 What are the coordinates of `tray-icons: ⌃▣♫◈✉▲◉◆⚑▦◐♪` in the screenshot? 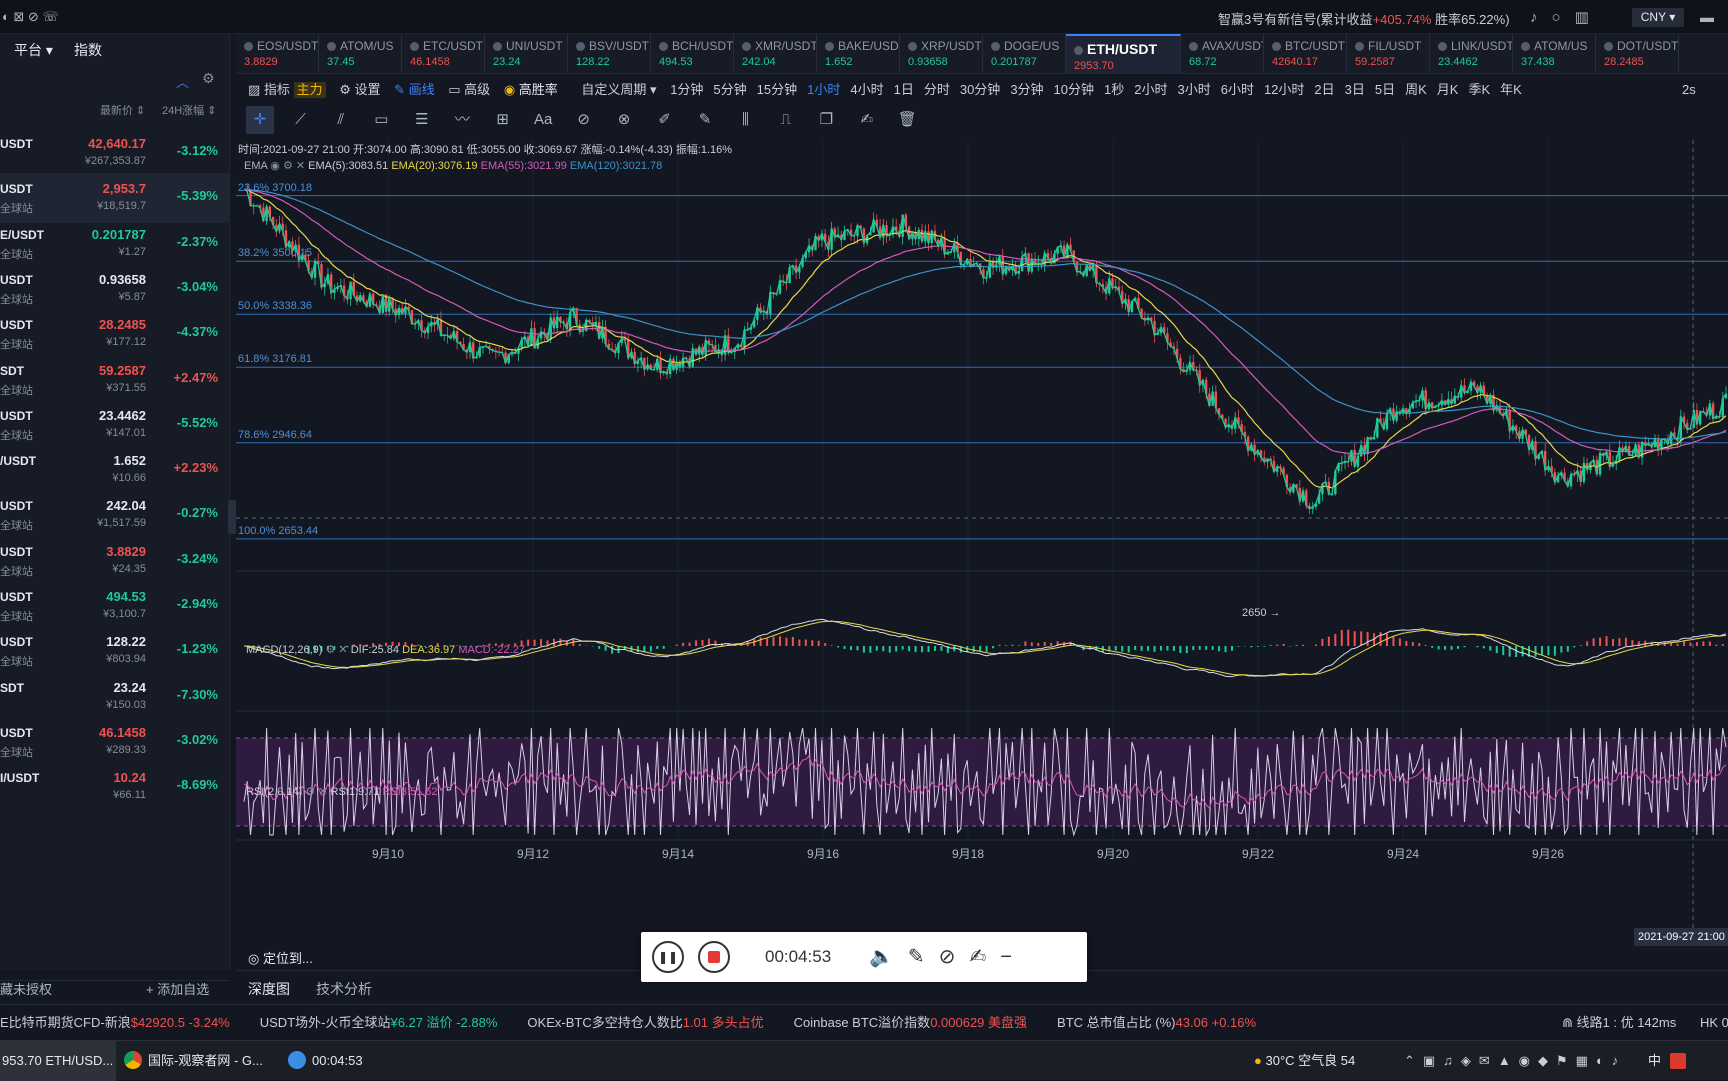 It's located at (1515, 1061).